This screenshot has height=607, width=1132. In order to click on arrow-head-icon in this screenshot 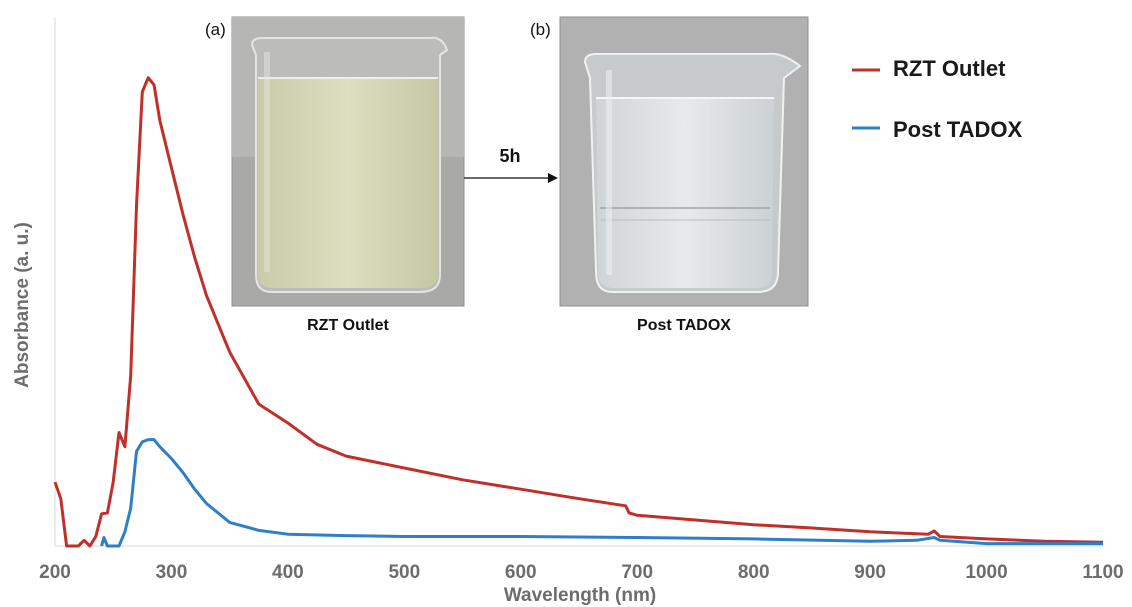, I will do `click(553, 178)`.